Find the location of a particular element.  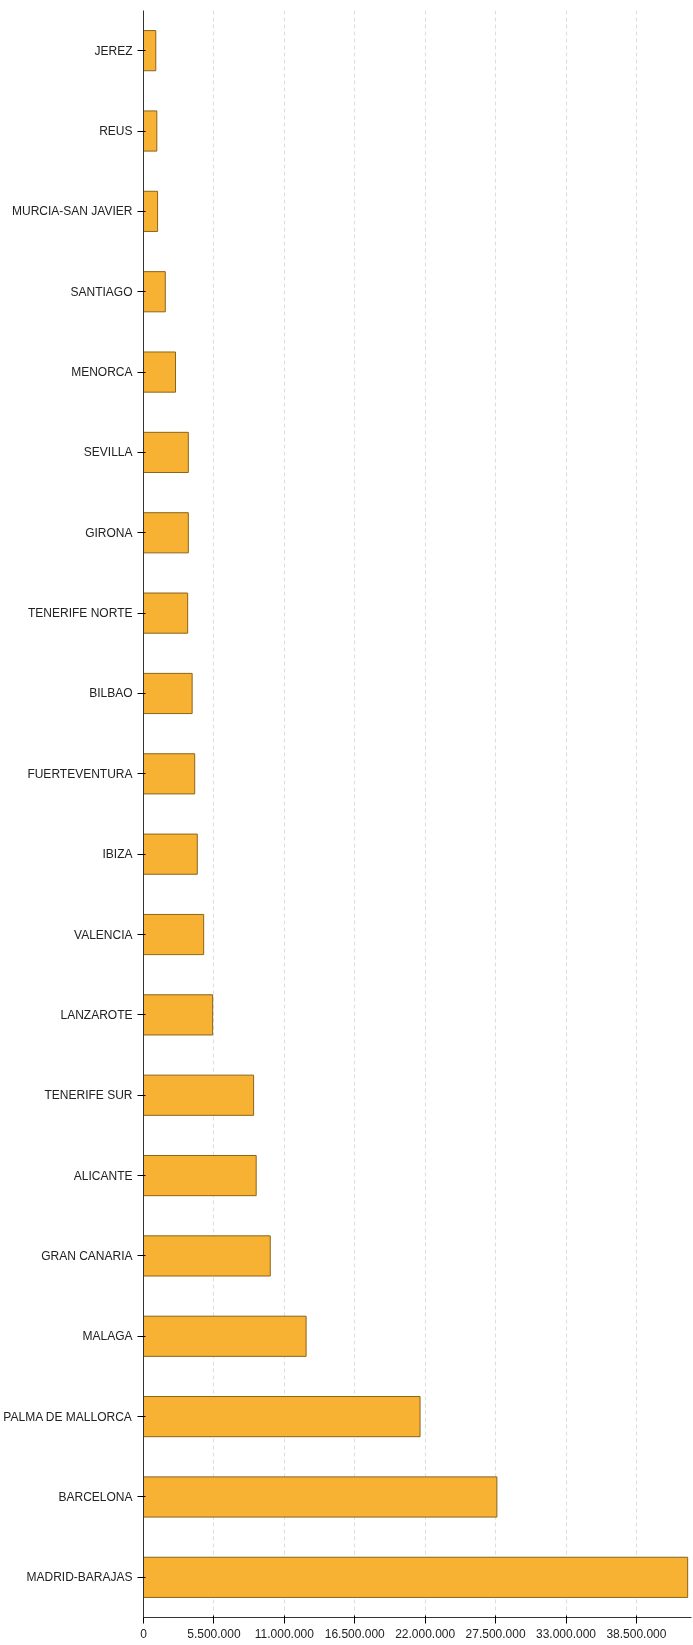

y-tick-label: MURCIA-SAN JAVIER is located at coordinates (72, 211).